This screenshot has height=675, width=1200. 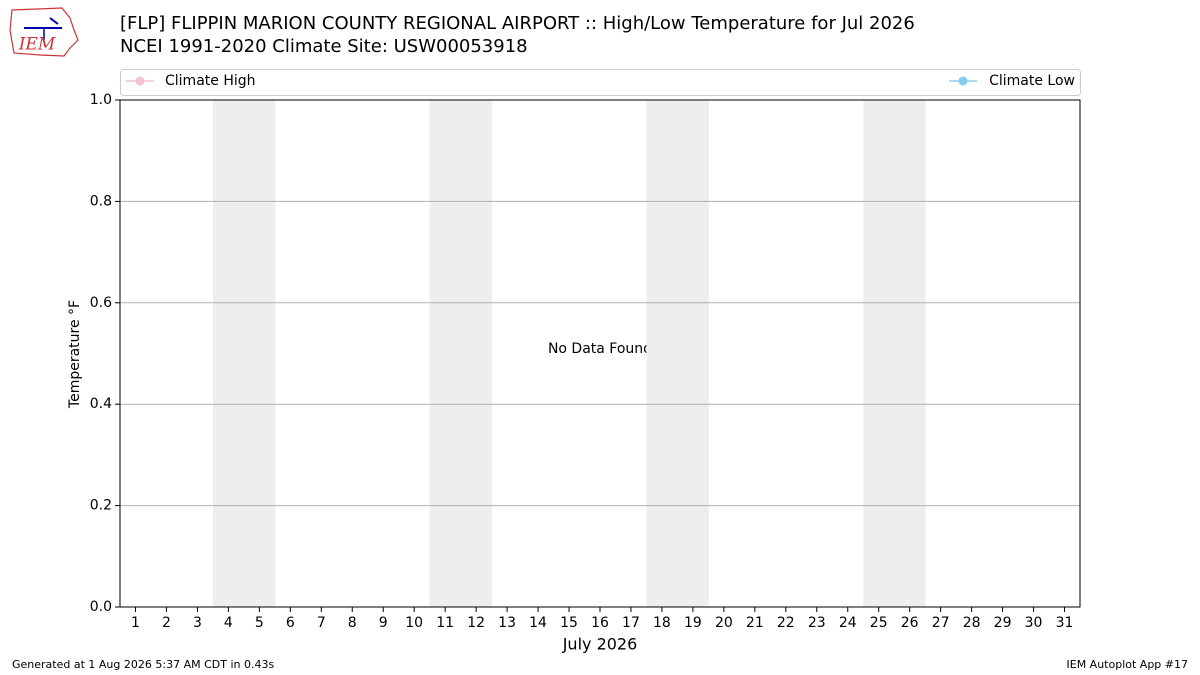 What do you see at coordinates (755, 623) in the screenshot?
I see `x-tick-label: 21` at bounding box center [755, 623].